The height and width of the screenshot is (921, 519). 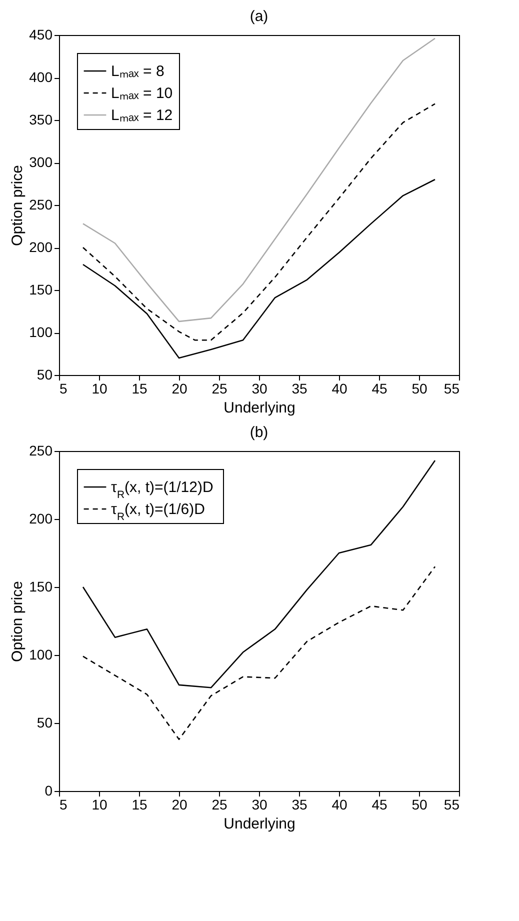 I want to click on legend-label: Lₘₐₓ = 10, so click(x=142, y=93).